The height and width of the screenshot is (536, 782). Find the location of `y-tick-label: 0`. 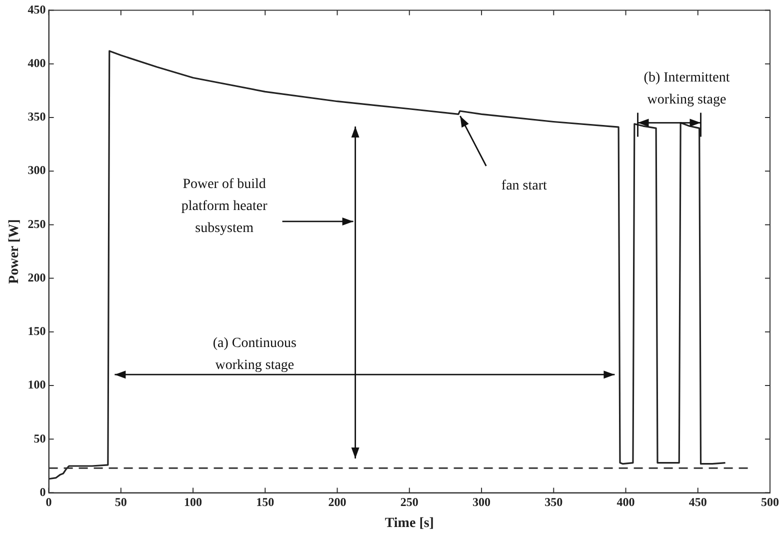

y-tick-label: 0 is located at coordinates (43, 491).